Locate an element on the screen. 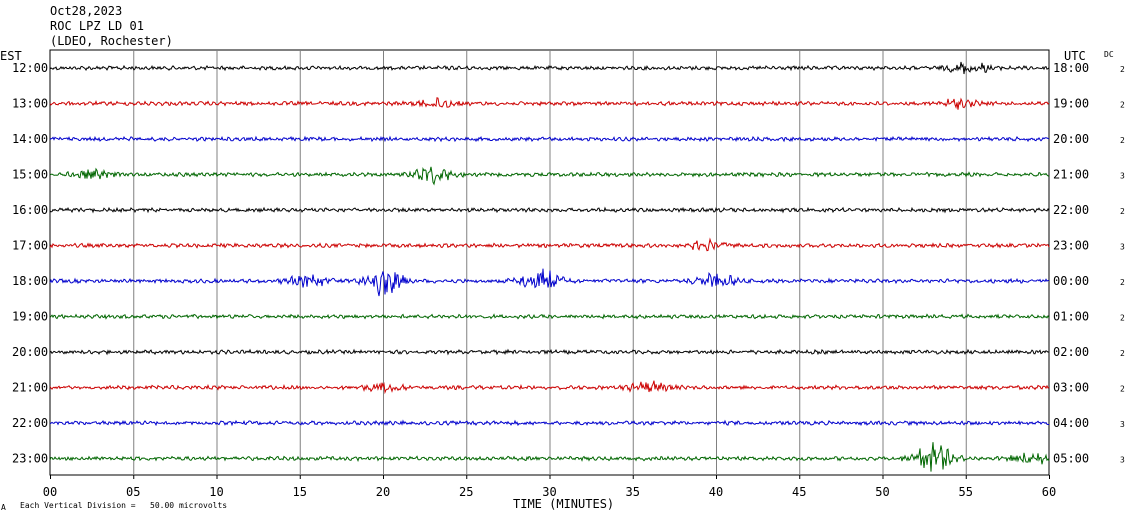 This screenshot has height=519, width=1130. utc-hour-label: 03:00 is located at coordinates (1071, 388).